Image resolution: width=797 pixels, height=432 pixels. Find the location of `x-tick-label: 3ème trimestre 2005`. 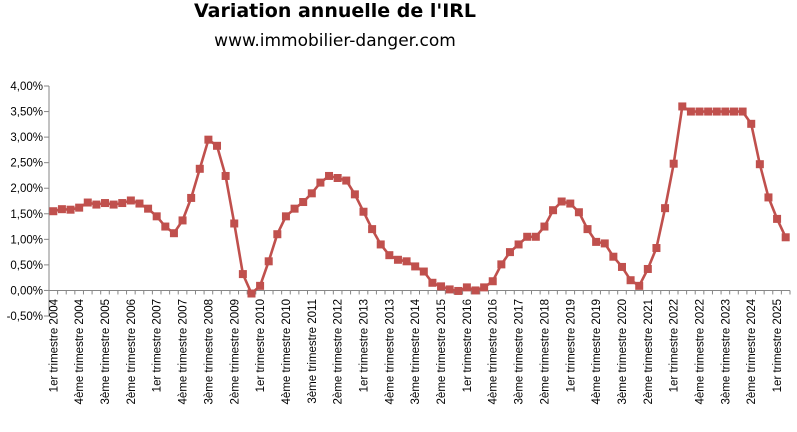

x-tick-label: 3ème trimestre 2005 is located at coordinates (106, 351).